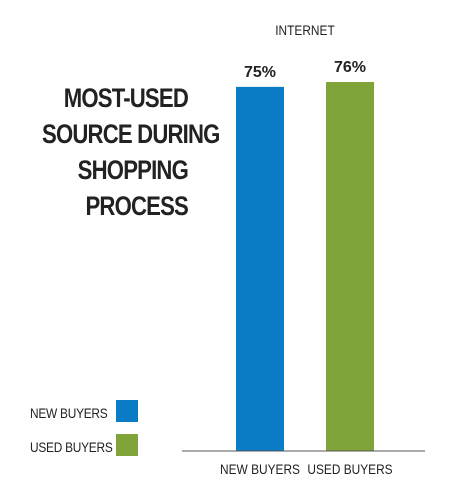 The image size is (450, 500). What do you see at coordinates (69, 413) in the screenshot?
I see `legend-label: NEW BUYERS` at bounding box center [69, 413].